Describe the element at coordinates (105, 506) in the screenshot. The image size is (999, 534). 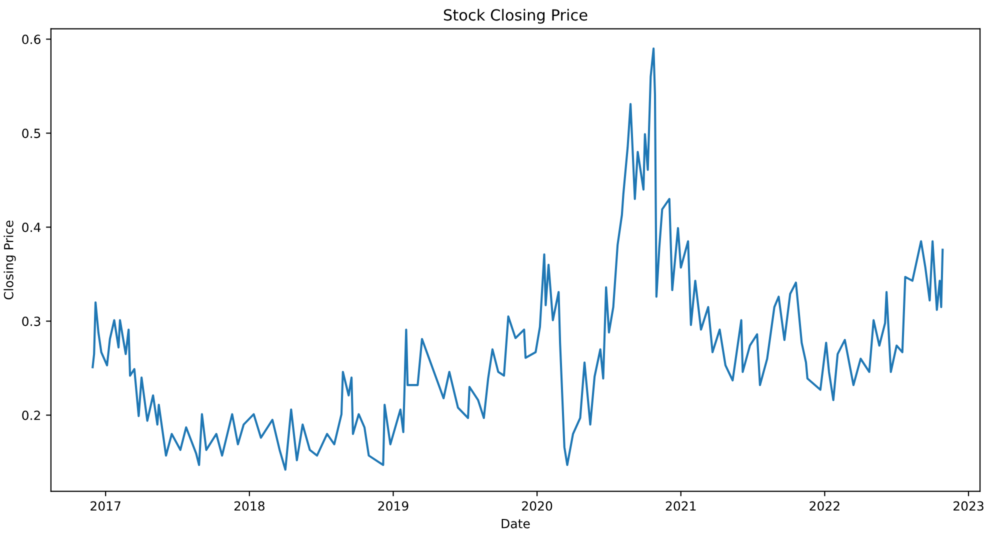
I see `x-tick-label: 2017` at that location.